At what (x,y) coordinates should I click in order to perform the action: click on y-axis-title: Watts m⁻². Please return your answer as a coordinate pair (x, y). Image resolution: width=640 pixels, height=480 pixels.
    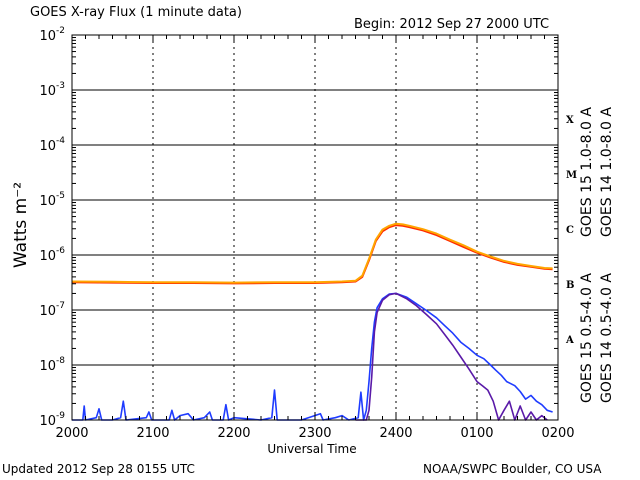
    Looking at the image, I should click on (21, 225).